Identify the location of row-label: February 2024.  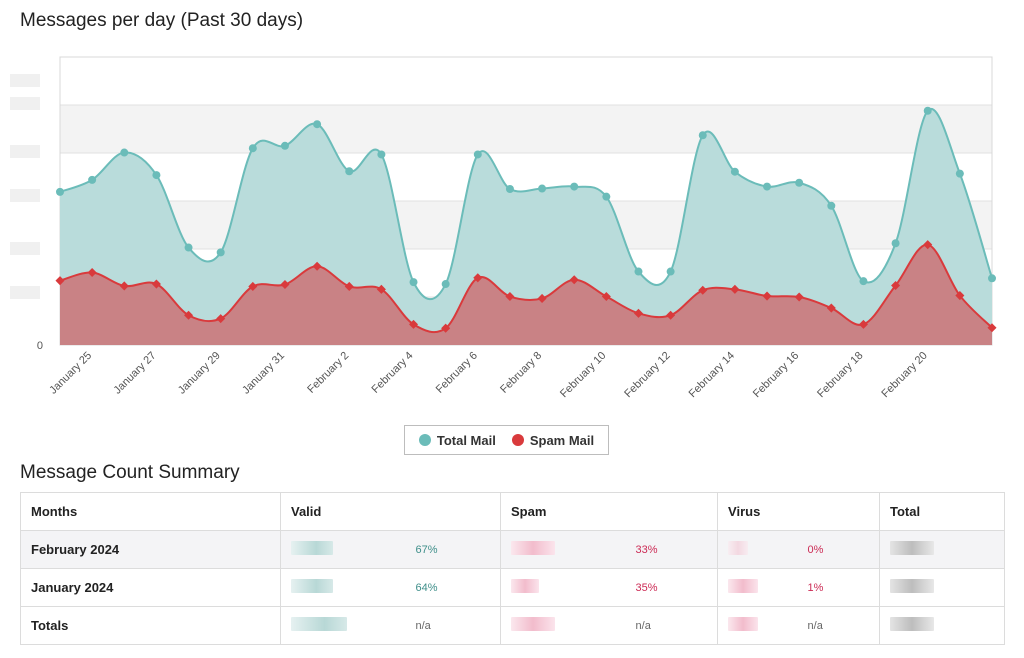
(150, 549).